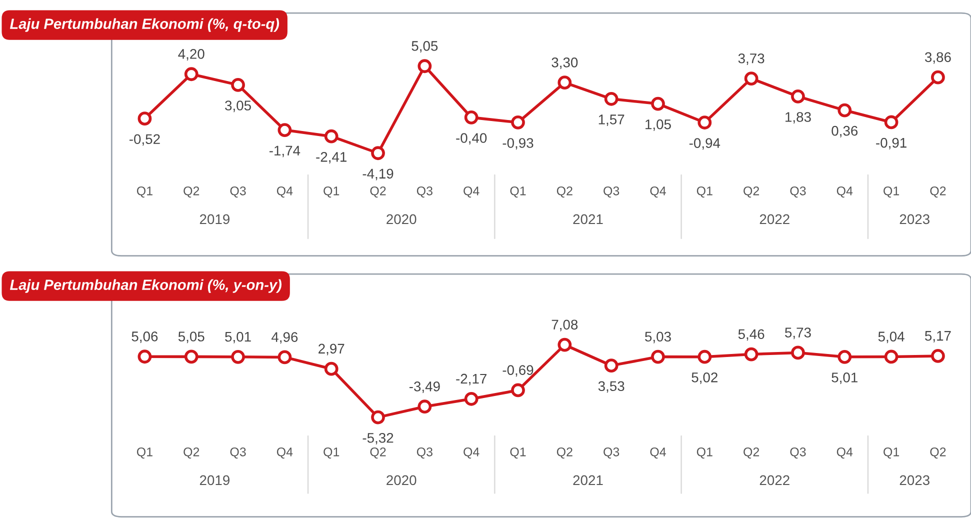 The width and height of the screenshot is (971, 522). What do you see at coordinates (146, 286) in the screenshot?
I see `chart-title: Laju Pertumbuhan Ekonomi (%, y-on-y)` at bounding box center [146, 286].